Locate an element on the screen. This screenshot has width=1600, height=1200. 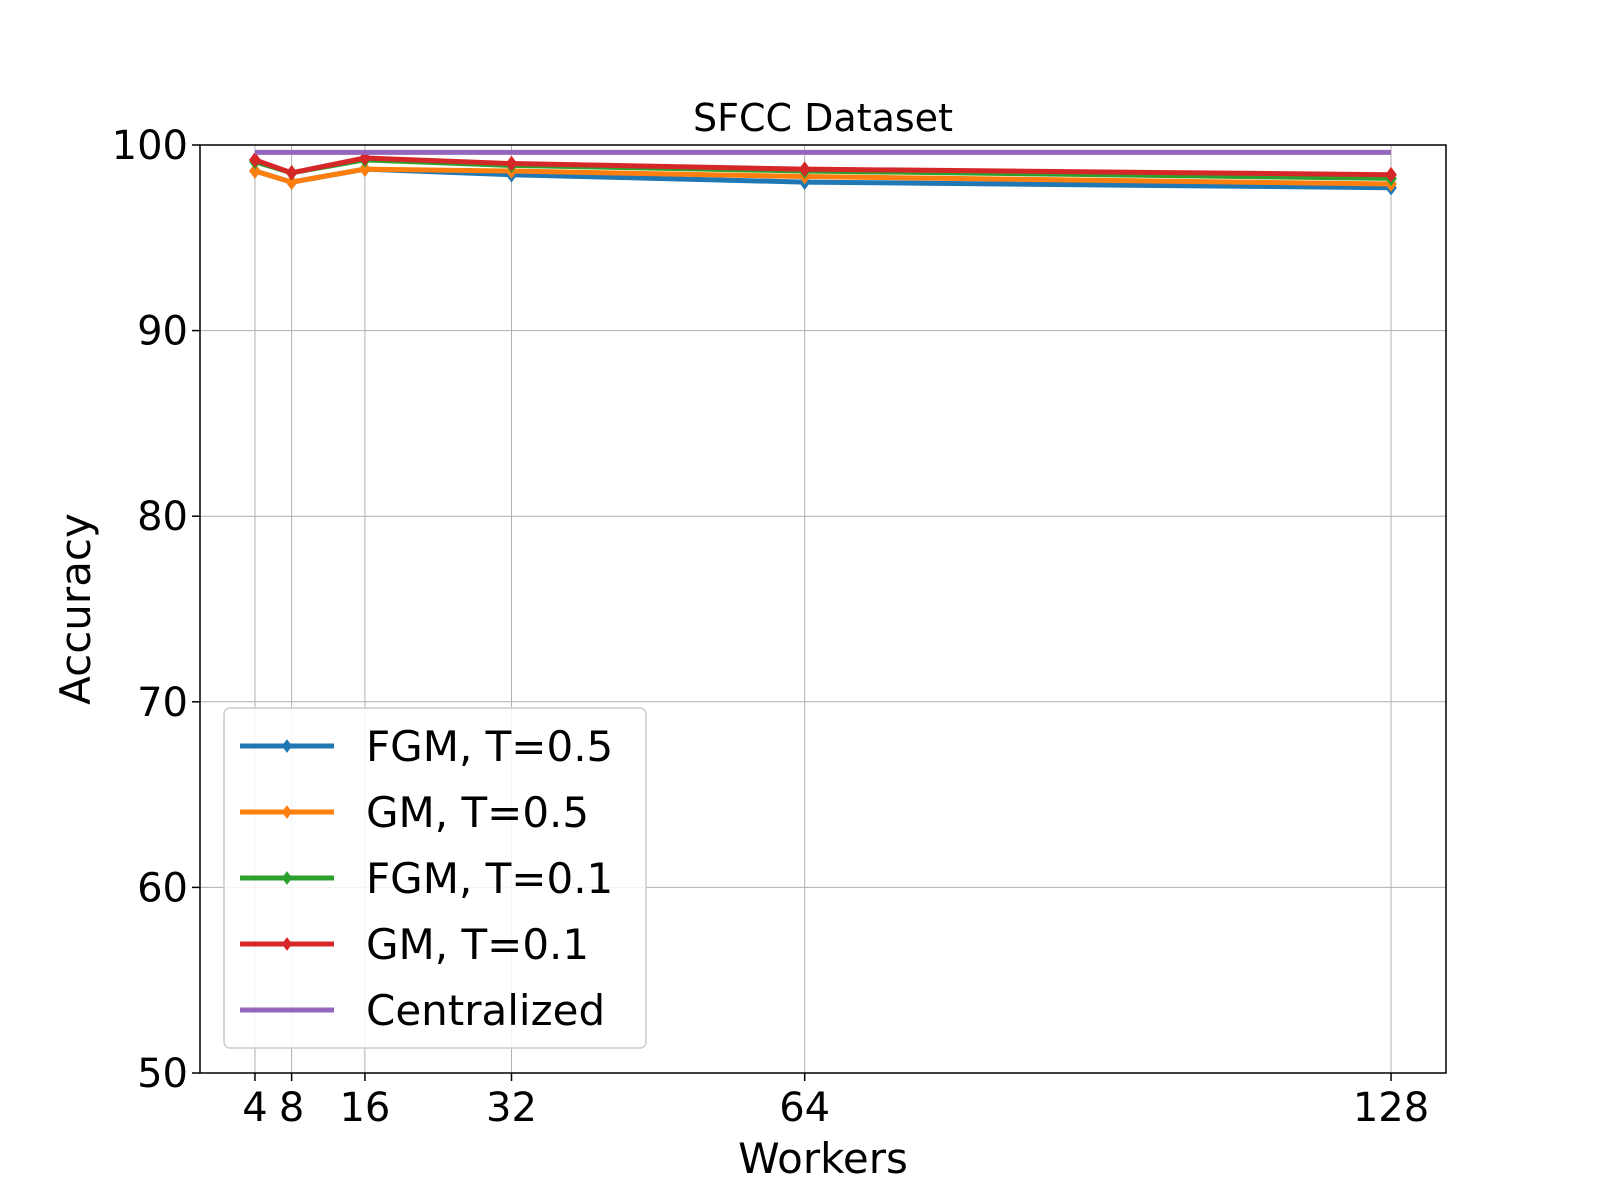
x-tick-label: 32 is located at coordinates (511, 1108).